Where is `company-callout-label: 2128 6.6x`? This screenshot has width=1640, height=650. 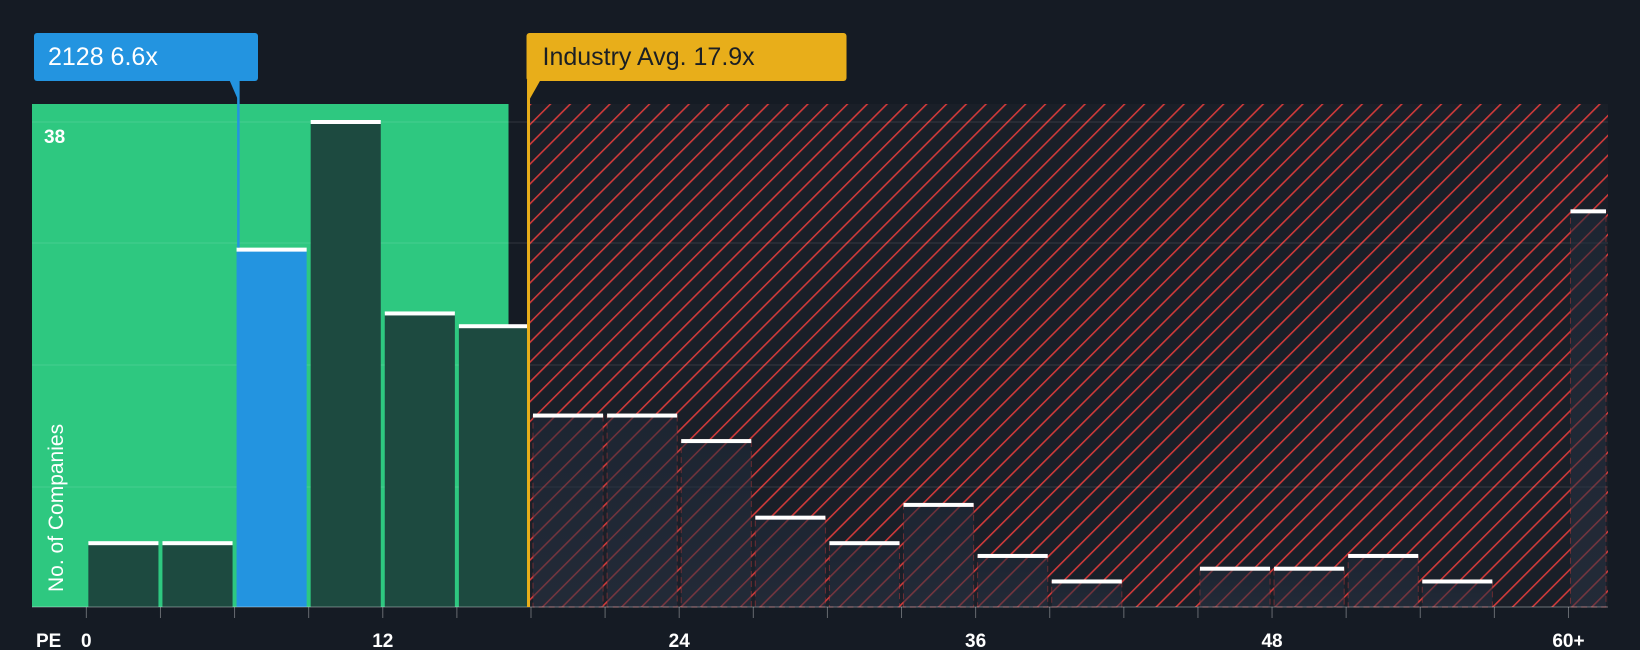
company-callout-label: 2128 6.6x is located at coordinates (103, 57).